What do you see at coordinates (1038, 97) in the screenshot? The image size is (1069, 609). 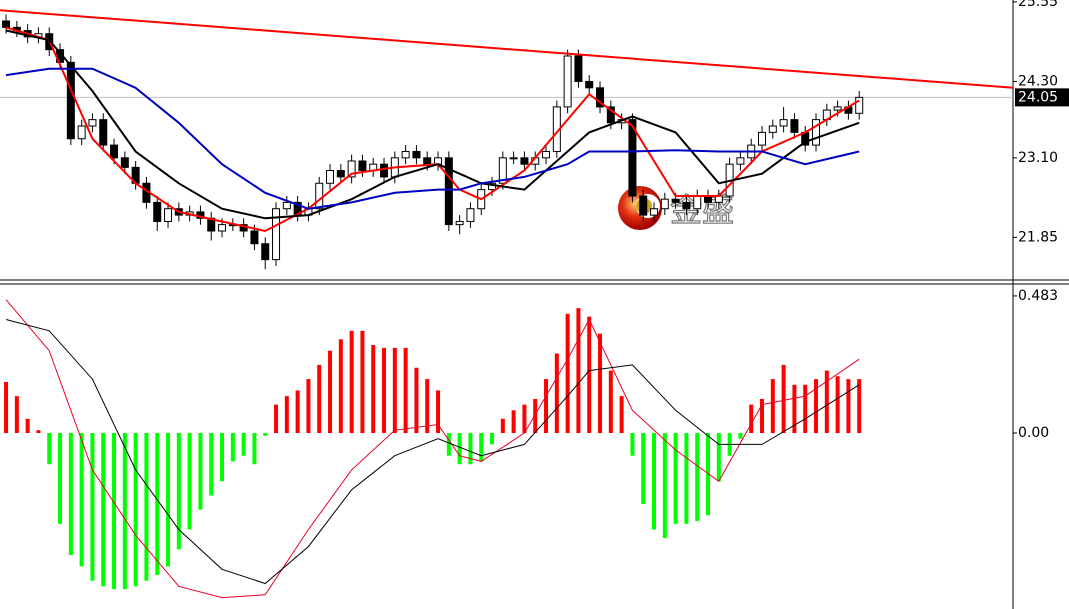 I see `last-price-label: 24.05` at bounding box center [1038, 97].